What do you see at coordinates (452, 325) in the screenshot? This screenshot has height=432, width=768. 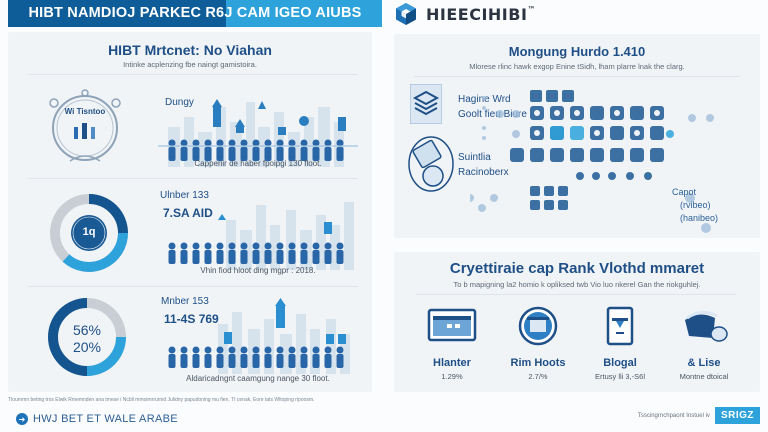 I see `monitor-icon` at bounding box center [452, 325].